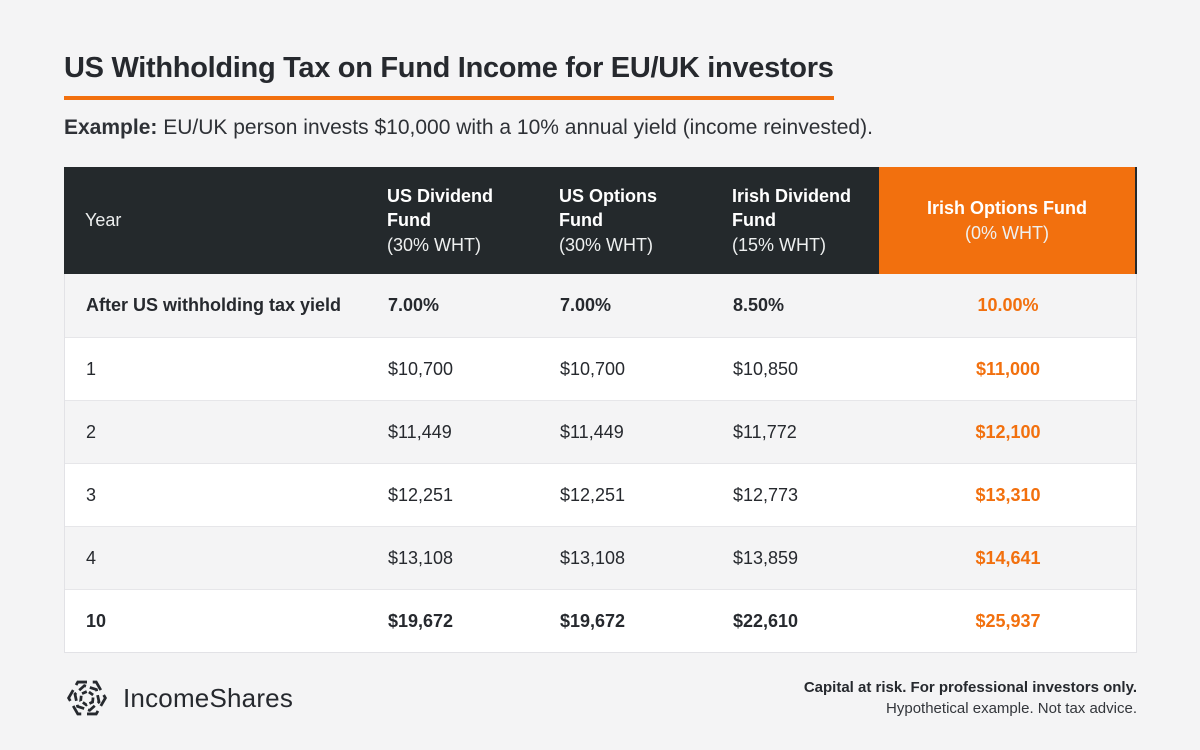  Describe the element at coordinates (600, 494) in the screenshot. I see `table-row-year-3: 3 $12,251 $12,251 $12,773 $13,310` at that location.